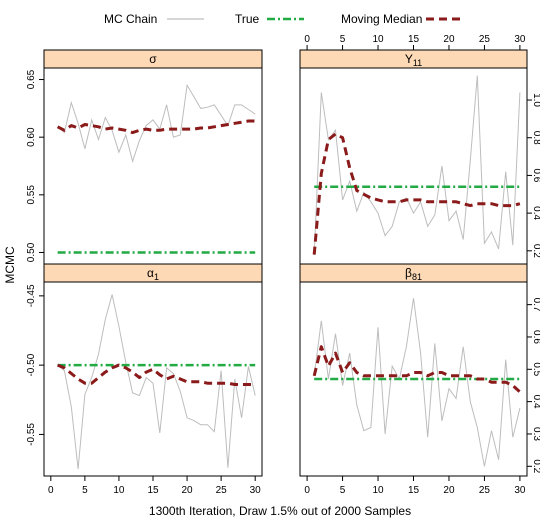 The image size is (540, 527). I want to click on x-tick-label-alpha1: 10, so click(119, 490).